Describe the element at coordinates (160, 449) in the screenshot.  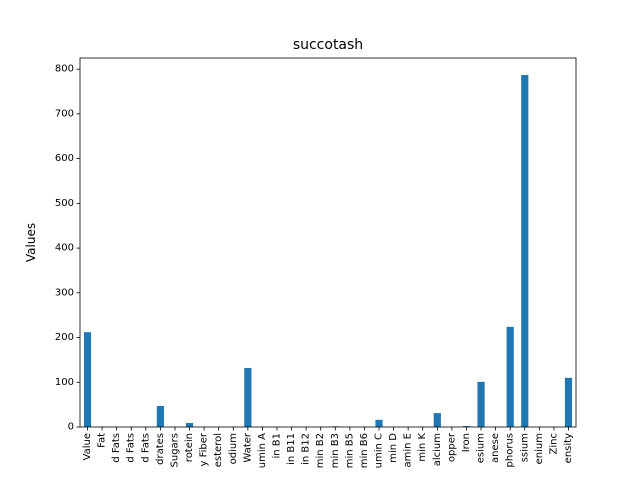
I see `x-tick-label: drates` at that location.